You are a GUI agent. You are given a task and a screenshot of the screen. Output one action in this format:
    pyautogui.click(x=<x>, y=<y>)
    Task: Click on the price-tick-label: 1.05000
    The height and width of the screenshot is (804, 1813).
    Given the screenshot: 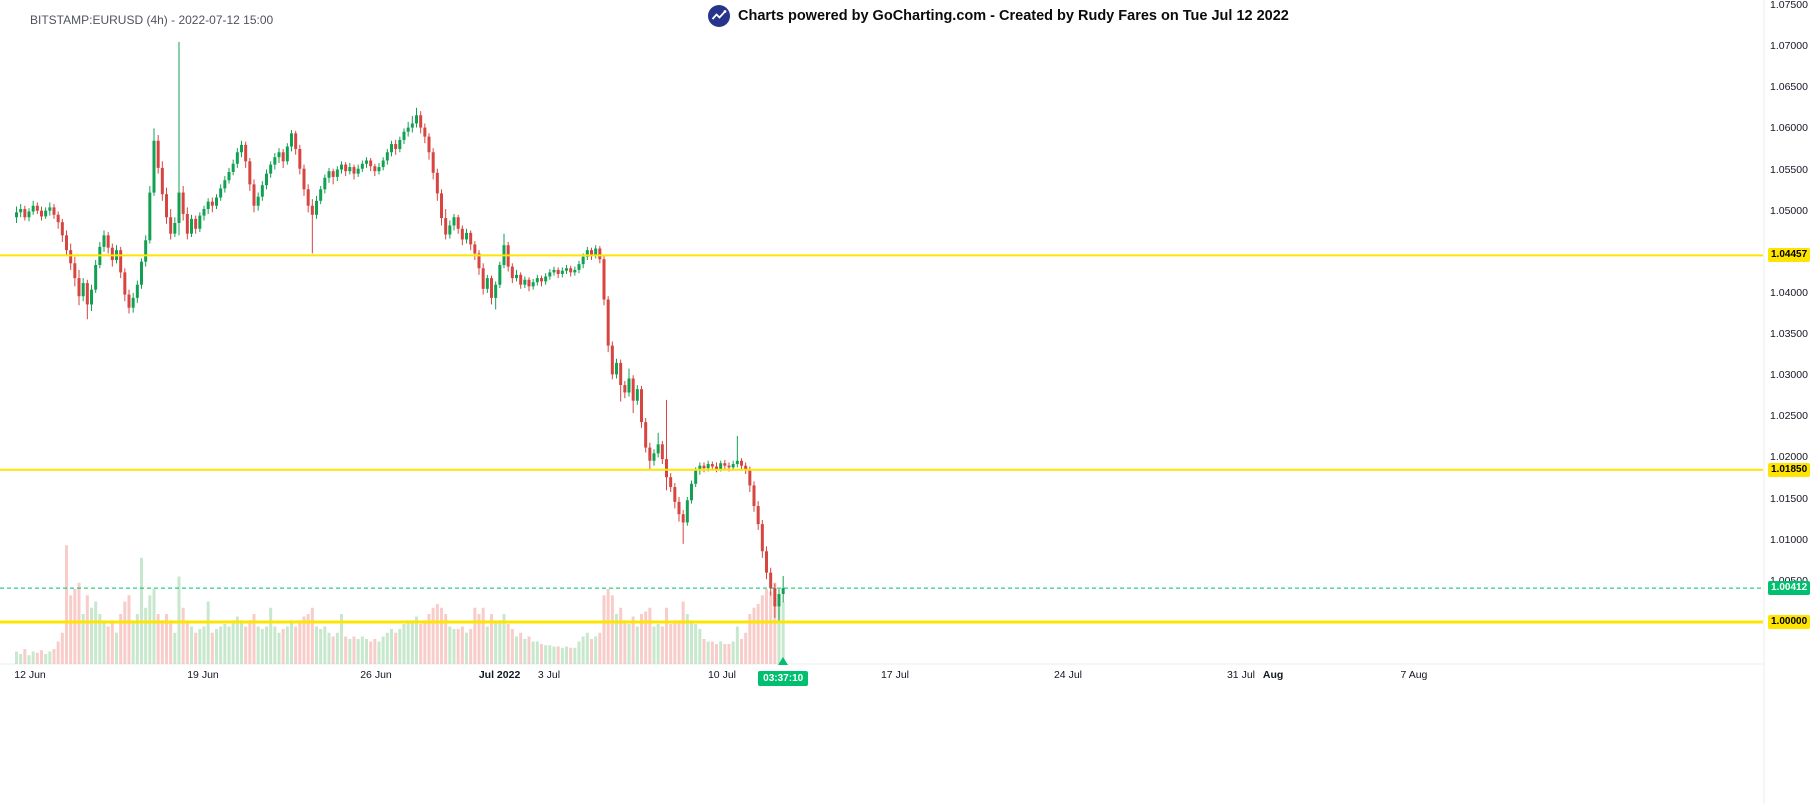 What is the action you would take?
    pyautogui.click(x=1789, y=210)
    